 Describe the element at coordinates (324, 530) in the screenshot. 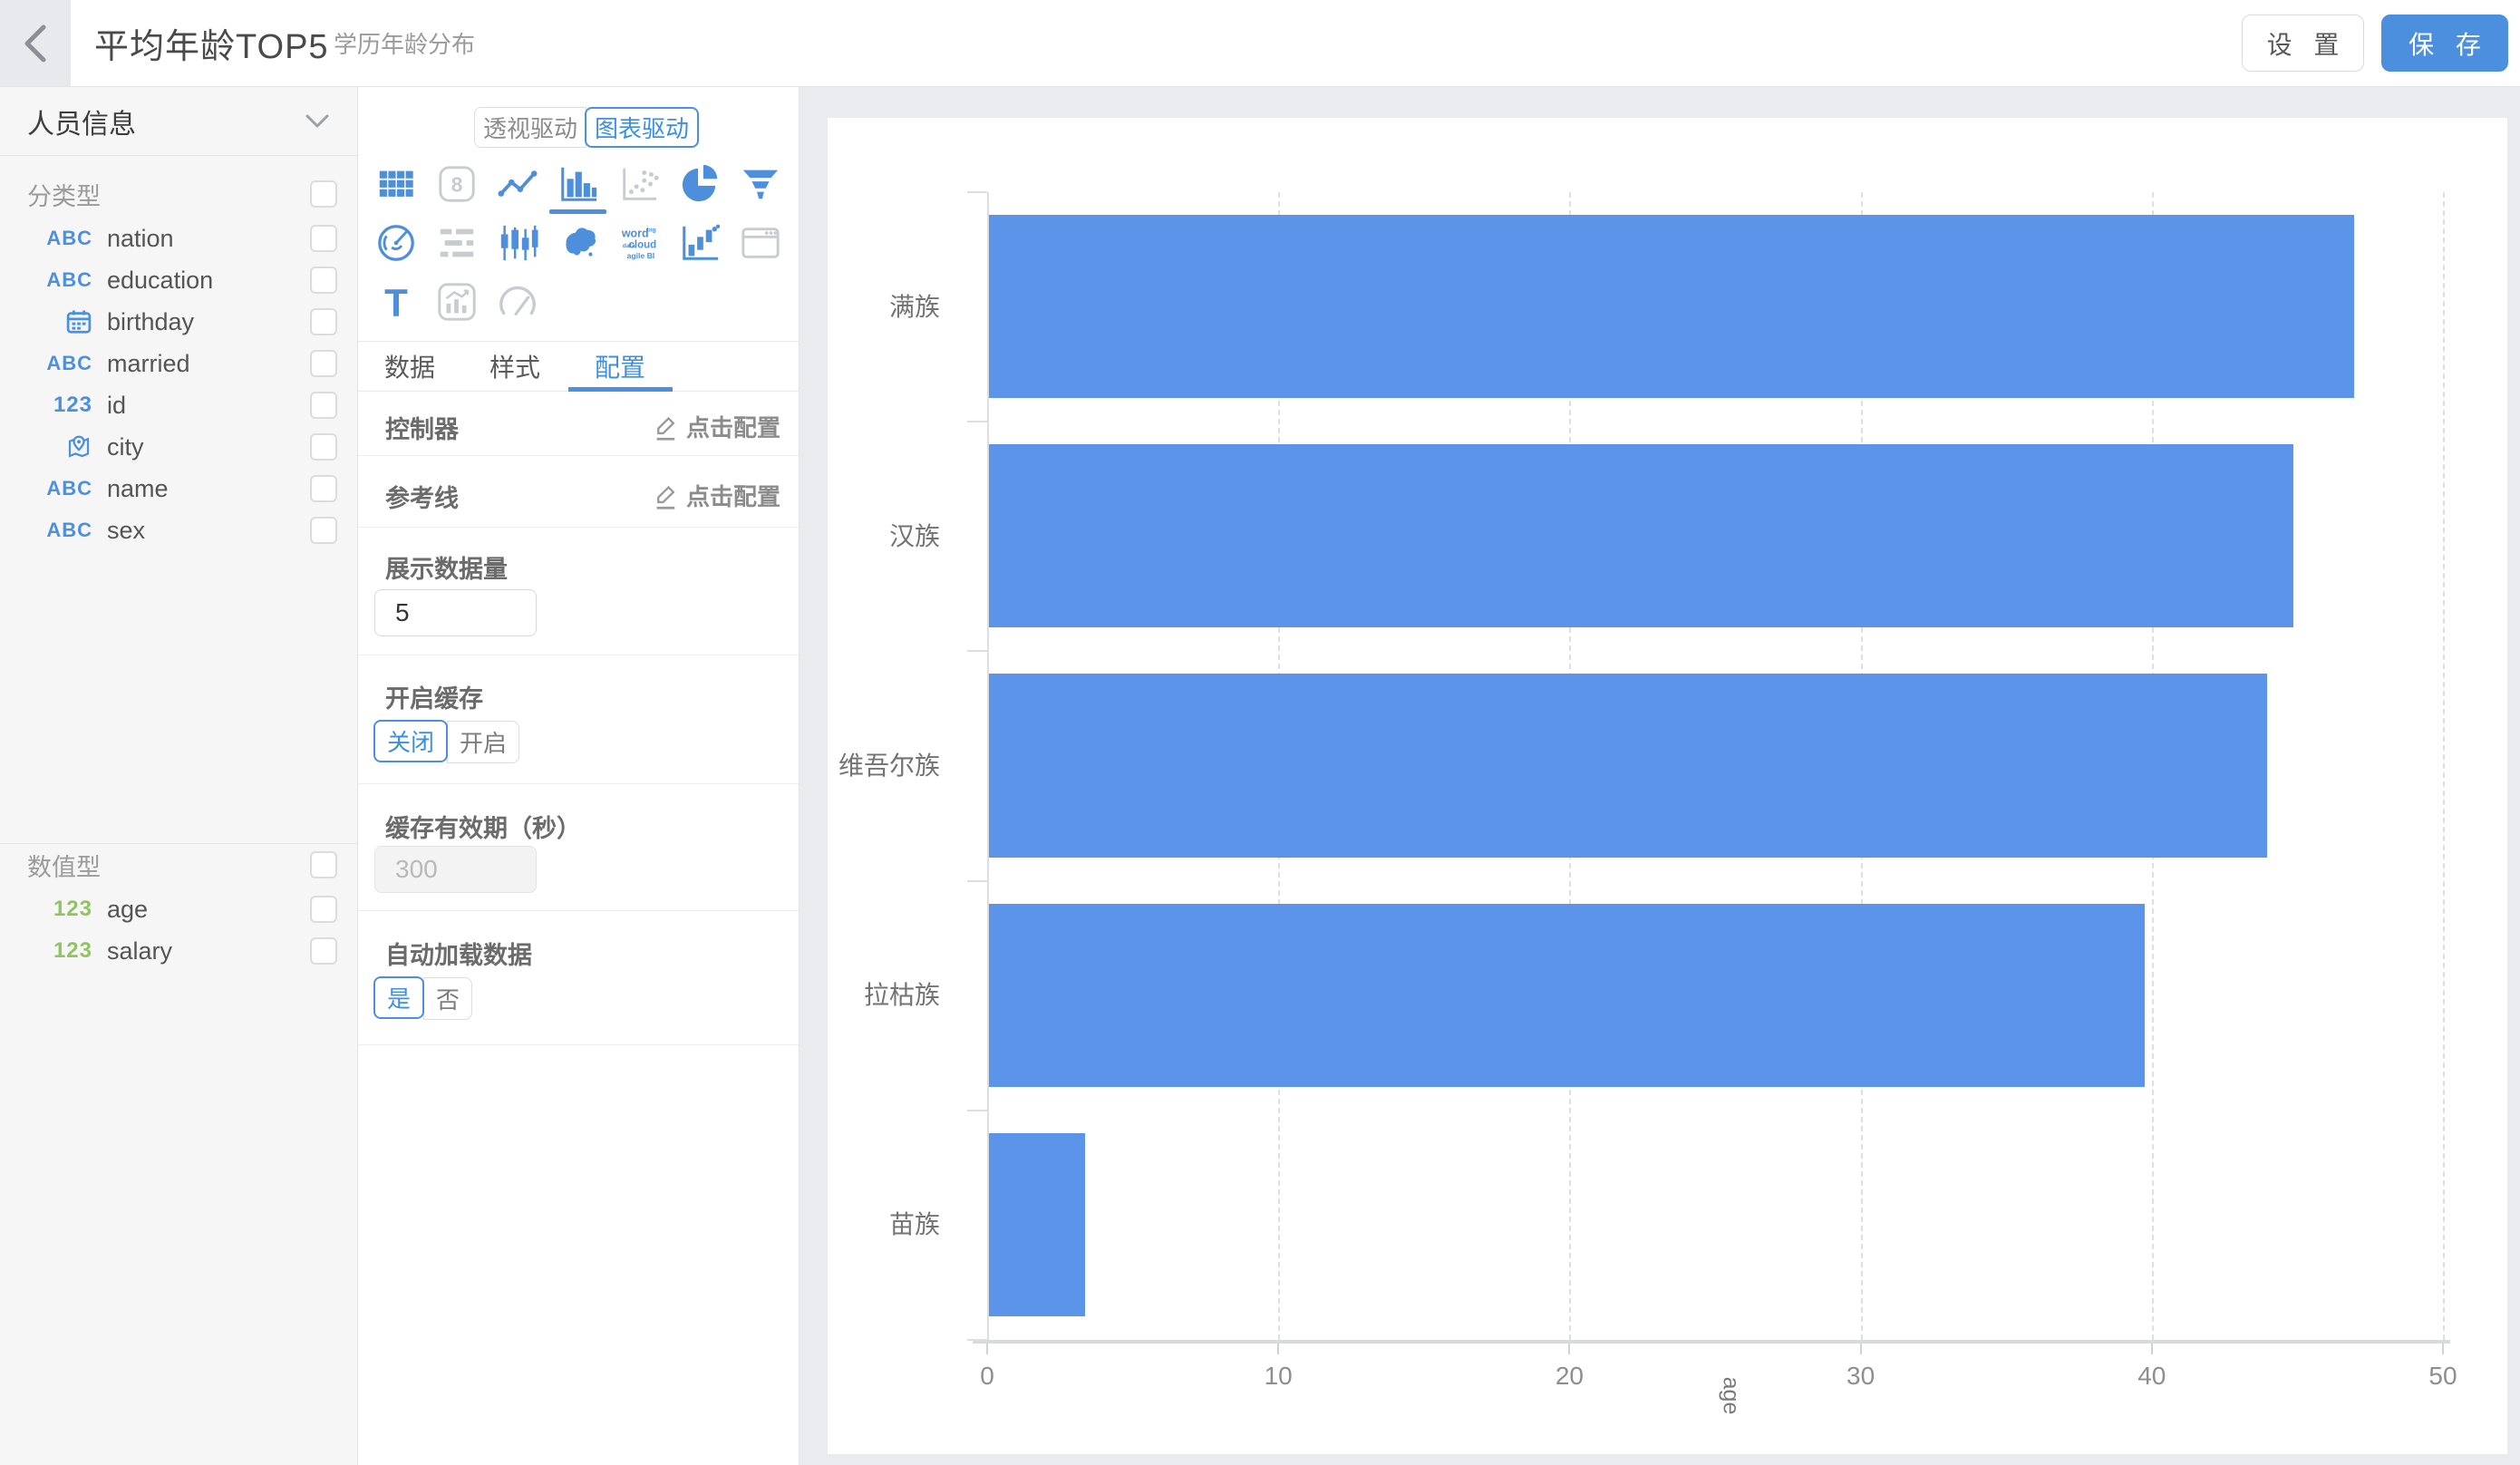

I see `field-checkbox-sex` at that location.